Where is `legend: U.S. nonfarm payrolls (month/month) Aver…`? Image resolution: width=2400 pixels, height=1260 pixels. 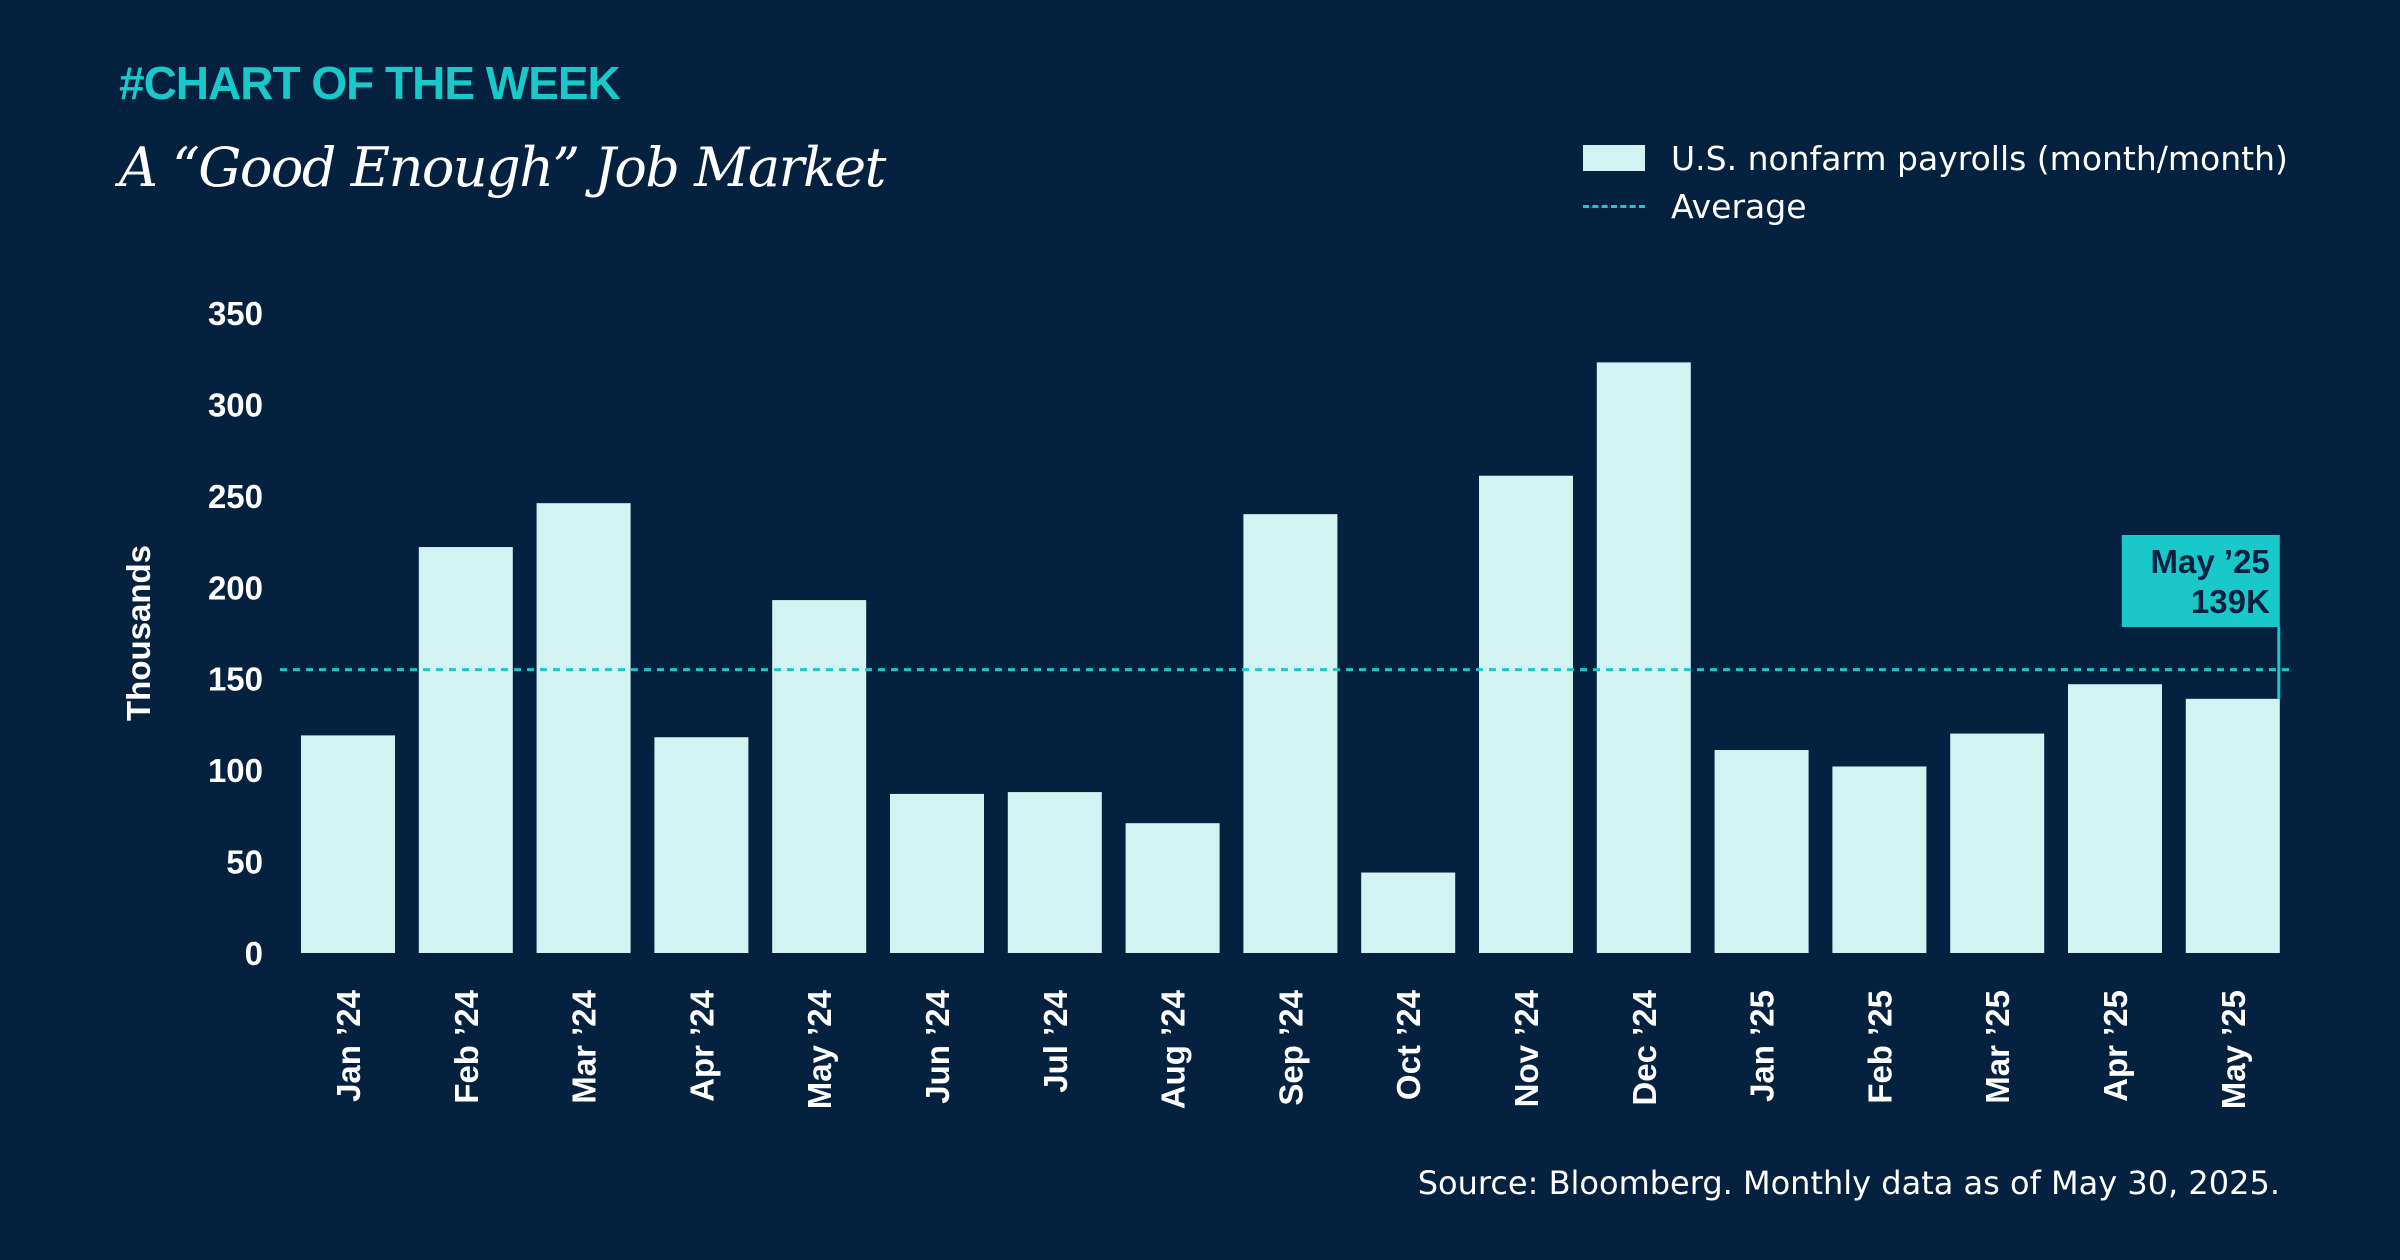
legend: U.S. nonfarm payrolls (month/month) Aver… is located at coordinates (1935, 182).